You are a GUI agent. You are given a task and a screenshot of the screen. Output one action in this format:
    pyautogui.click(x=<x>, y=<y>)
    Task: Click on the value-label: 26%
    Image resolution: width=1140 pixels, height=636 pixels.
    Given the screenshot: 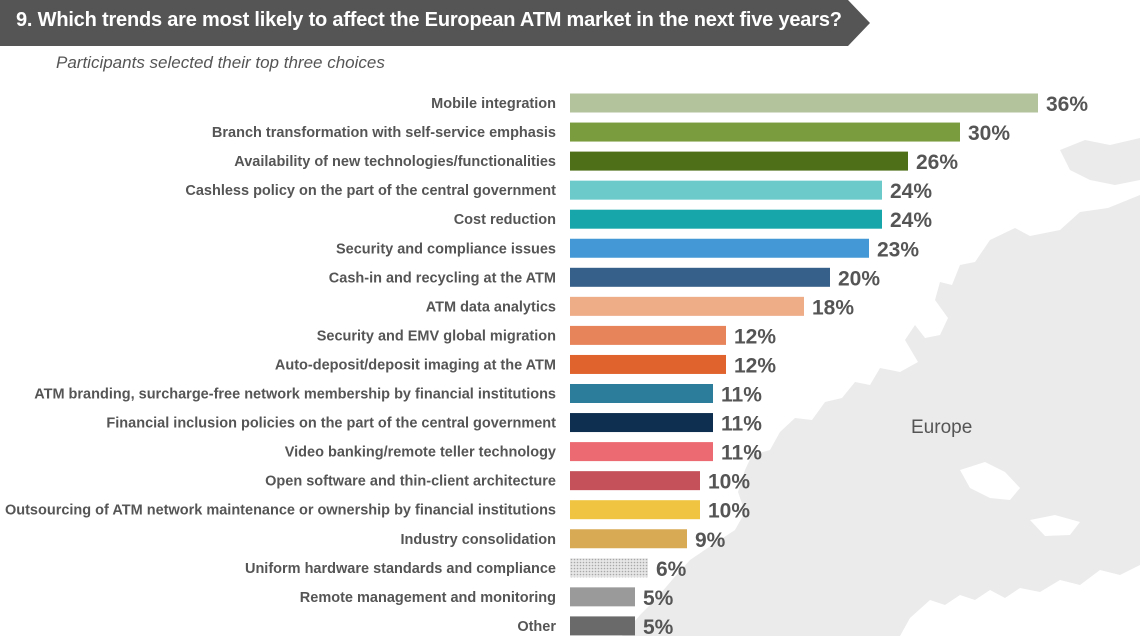 What is the action you would take?
    pyautogui.click(x=937, y=162)
    